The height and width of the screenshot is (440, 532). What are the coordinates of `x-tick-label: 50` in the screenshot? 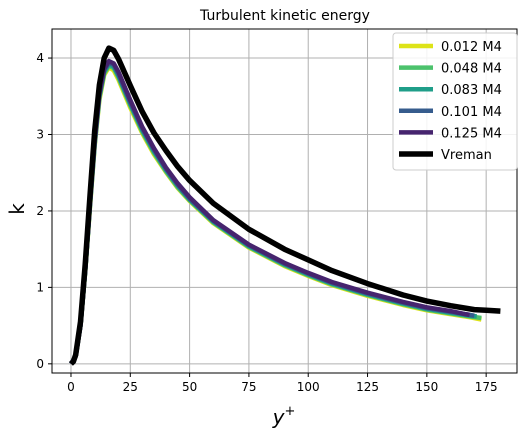 It's located at (189, 387).